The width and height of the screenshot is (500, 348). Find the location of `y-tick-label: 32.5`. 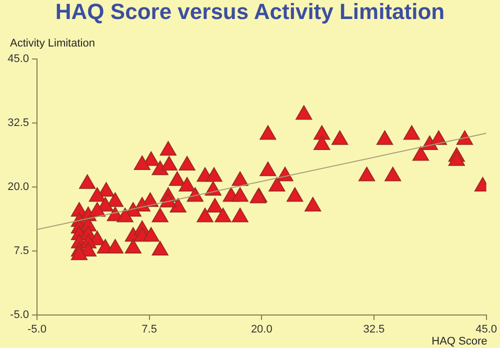

y-tick-label: 32.5 is located at coordinates (18, 123).